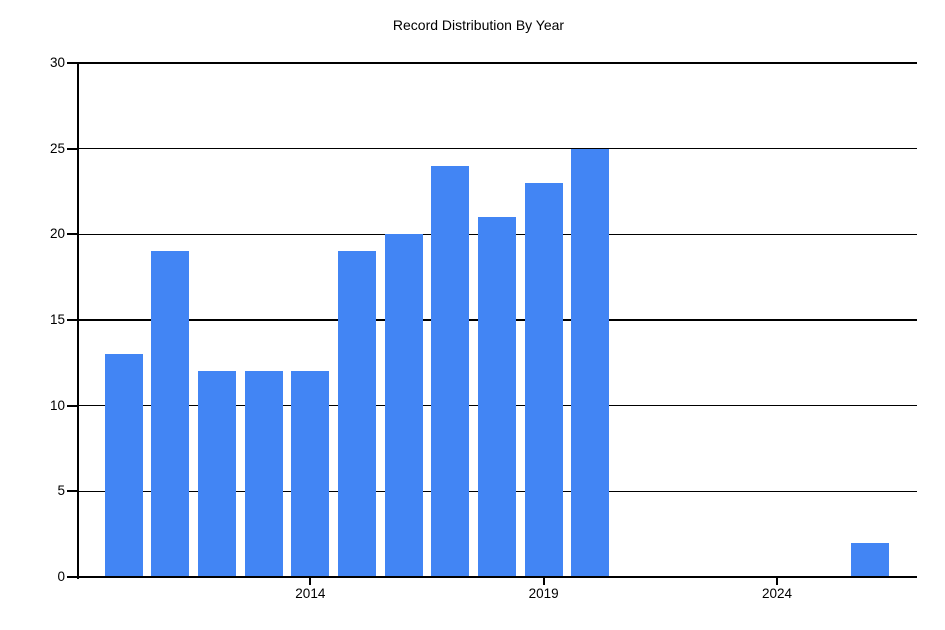  What do you see at coordinates (61, 491) in the screenshot?
I see `y-tick-label: 5` at bounding box center [61, 491].